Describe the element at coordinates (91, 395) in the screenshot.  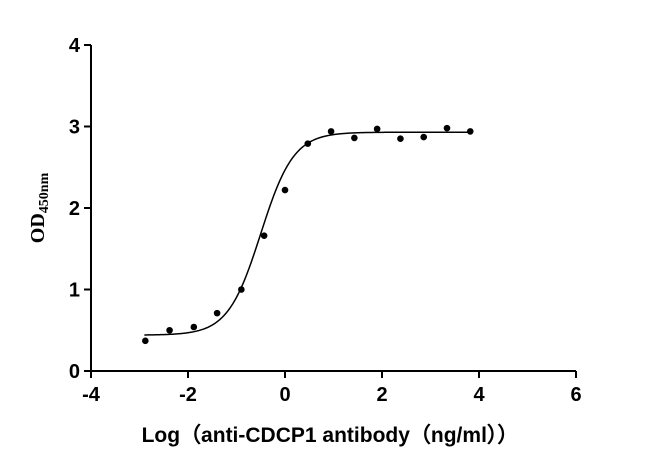
I see `x-tick-label: -4` at that location.